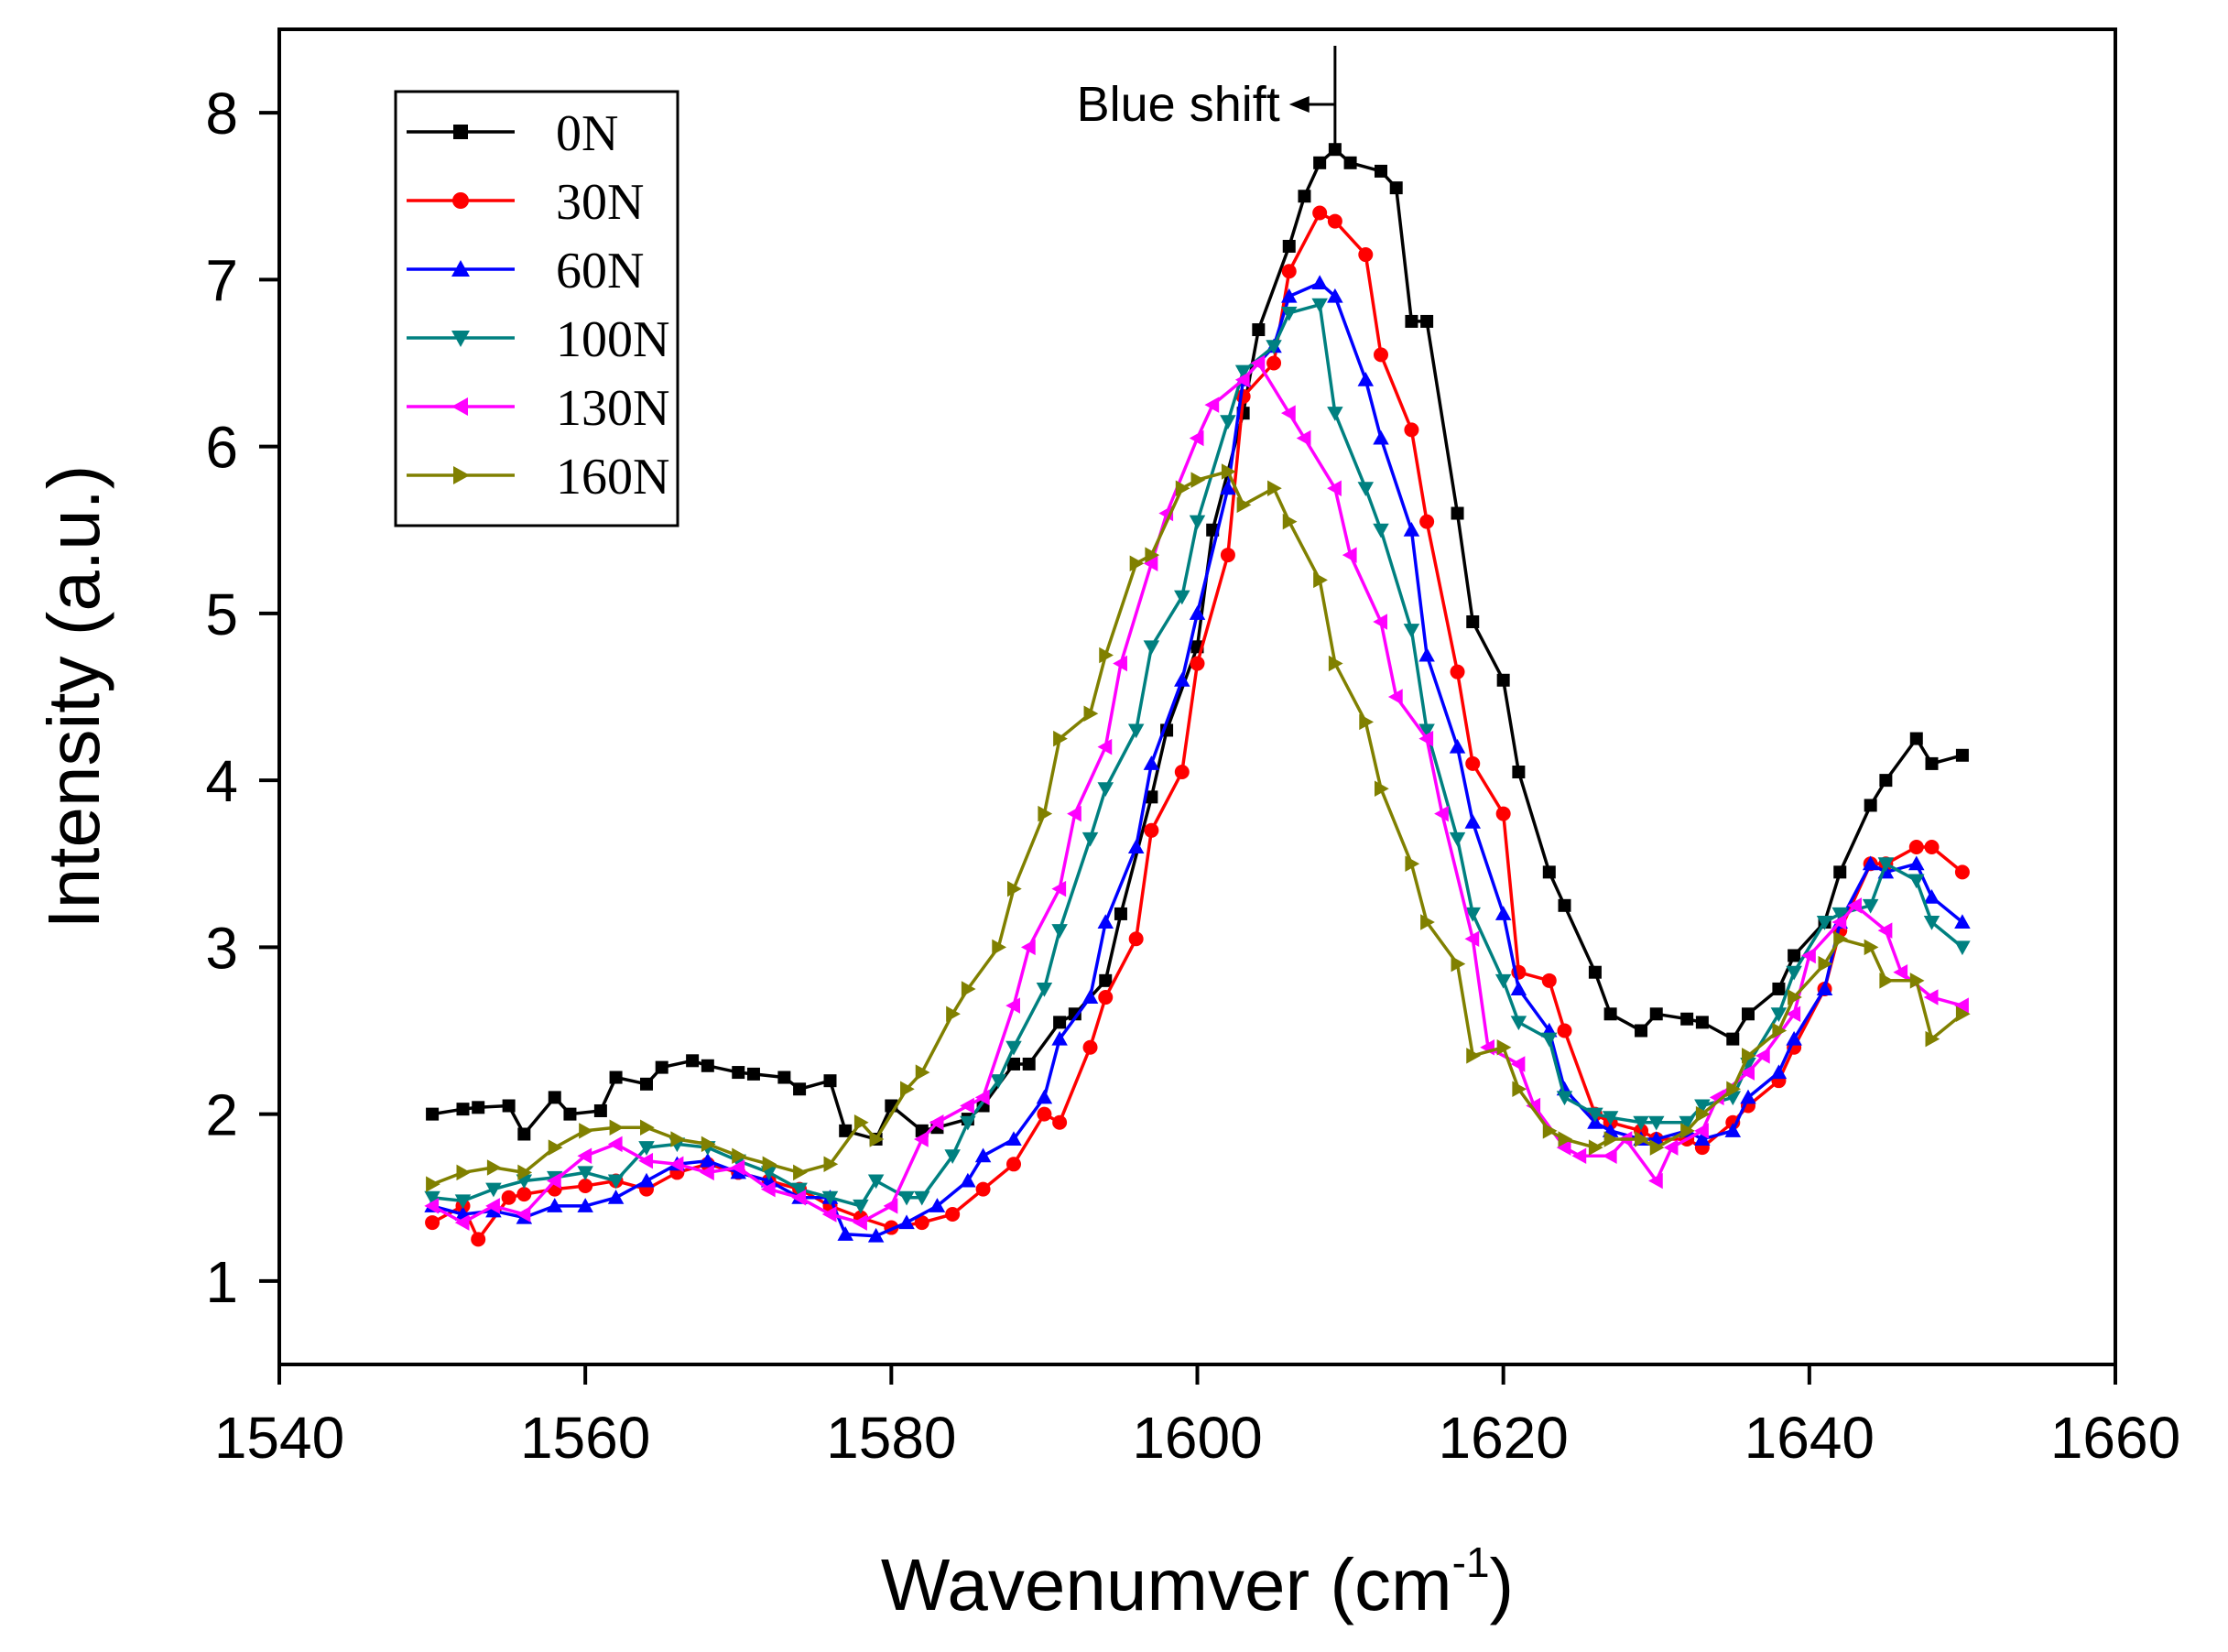  Describe the element at coordinates (1178, 104) in the screenshot. I see `annotation-label: Blue shift` at that location.